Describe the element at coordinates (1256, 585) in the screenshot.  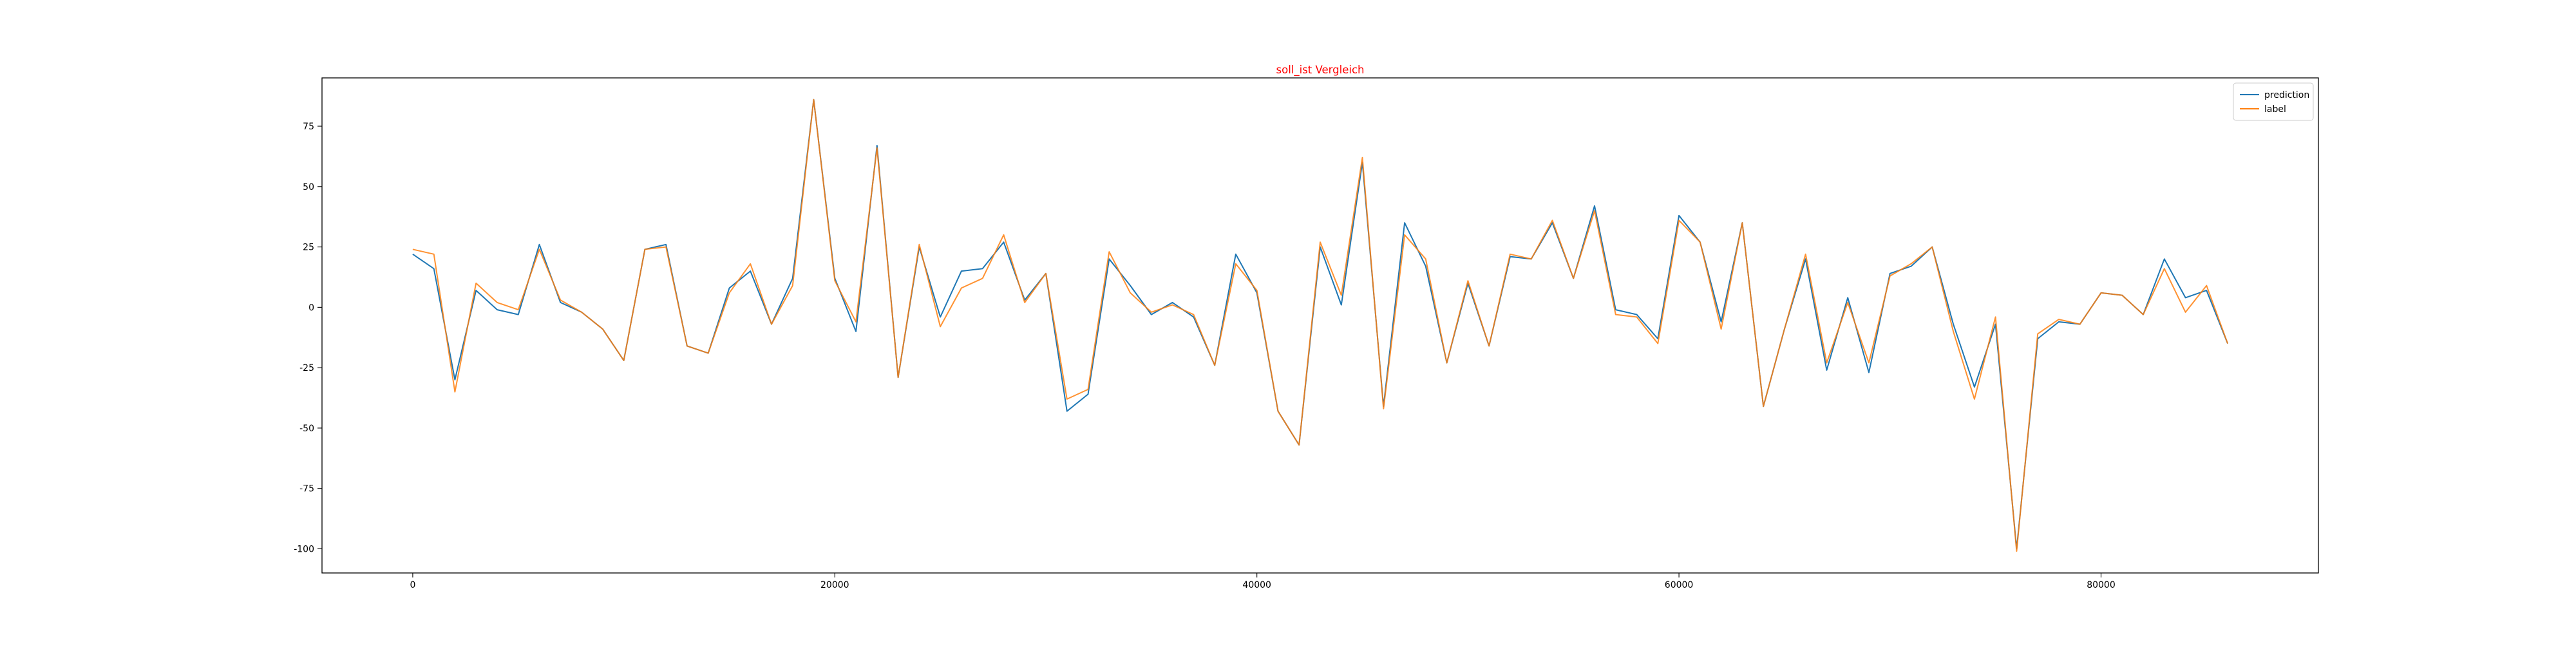
I see `x-tick-label: 40000` at that location.